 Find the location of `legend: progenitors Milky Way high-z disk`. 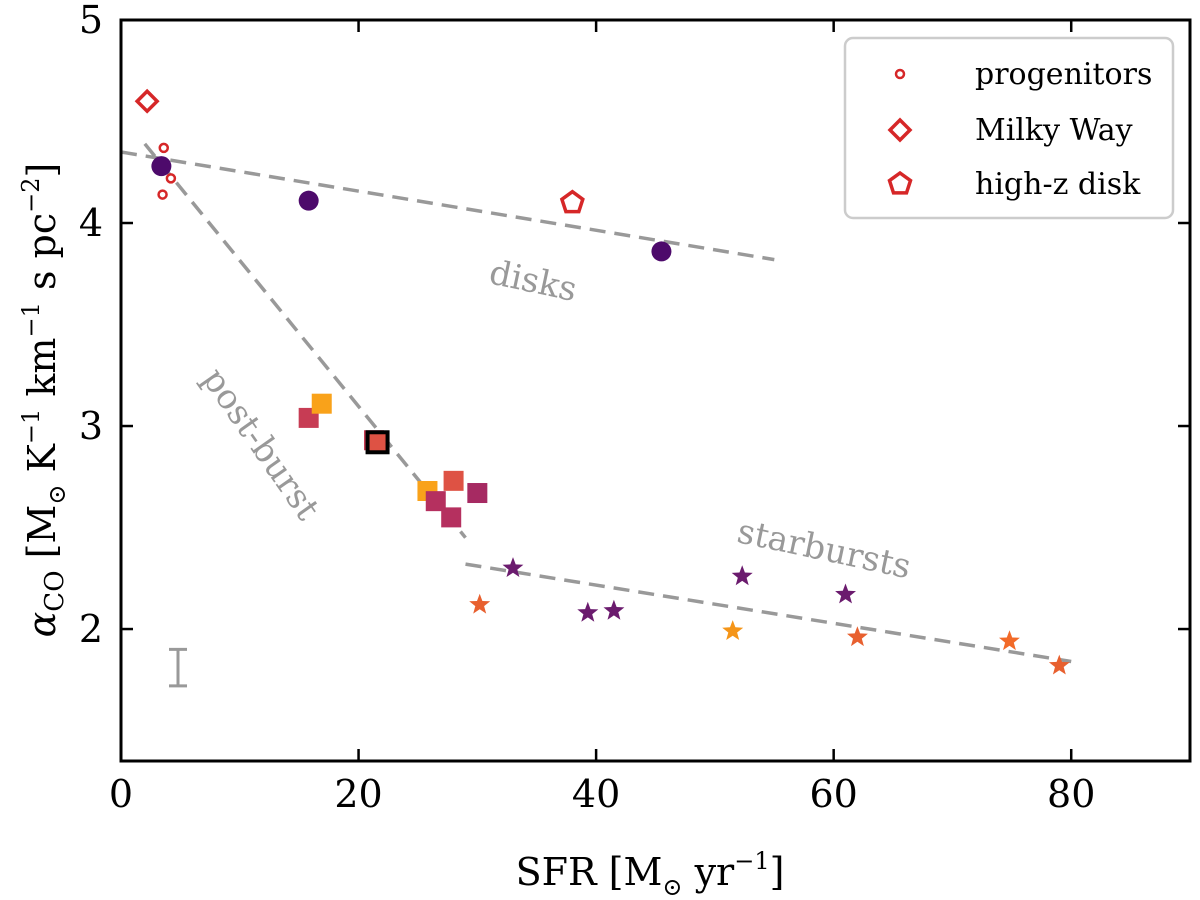

legend: progenitors Milky Way high-z disk is located at coordinates (1009, 128).